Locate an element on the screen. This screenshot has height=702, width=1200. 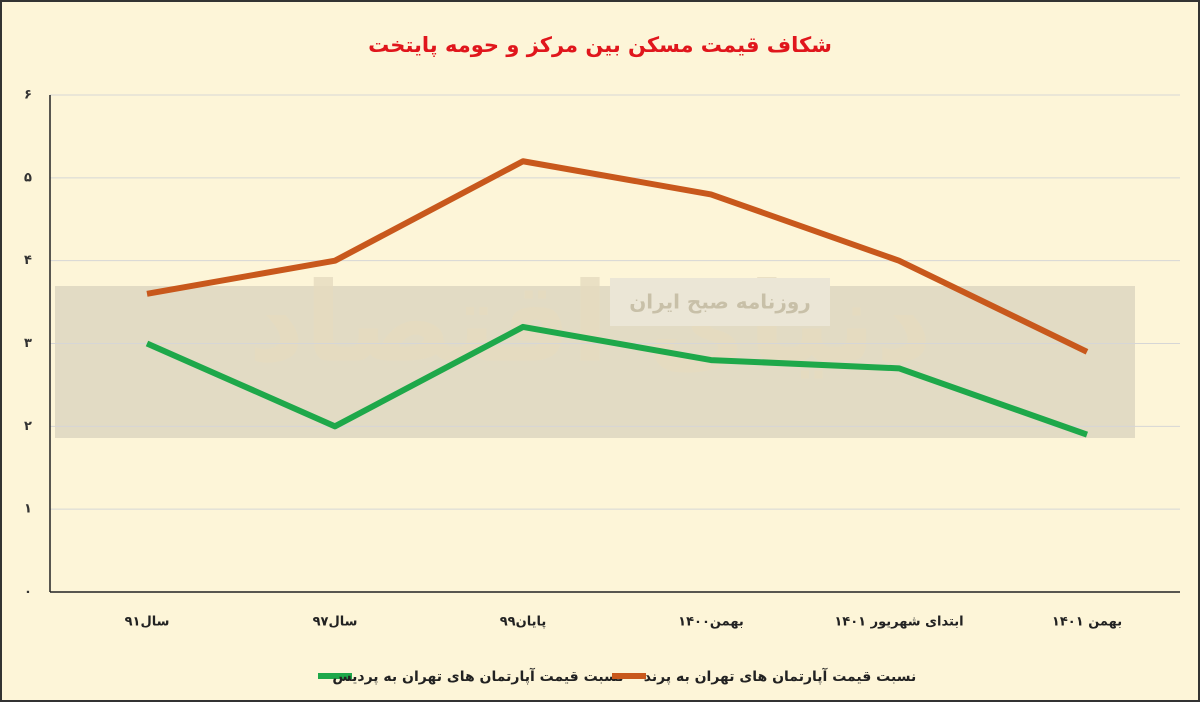
y-tick-label: ۵ is located at coordinates (28, 177).